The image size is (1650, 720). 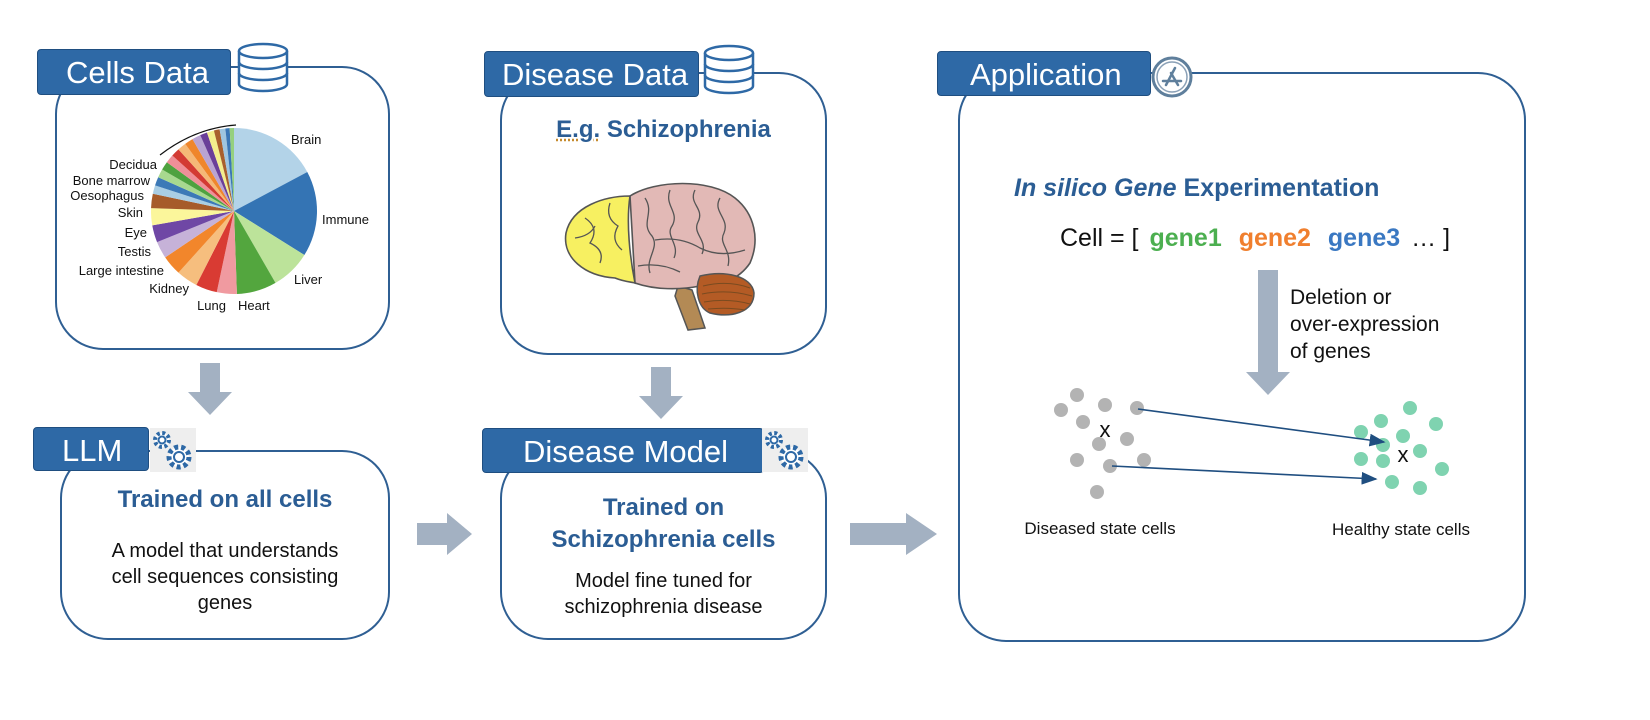 What do you see at coordinates (112, 180) in the screenshot?
I see `pie-label-bone-marrow: Bone marrow` at bounding box center [112, 180].